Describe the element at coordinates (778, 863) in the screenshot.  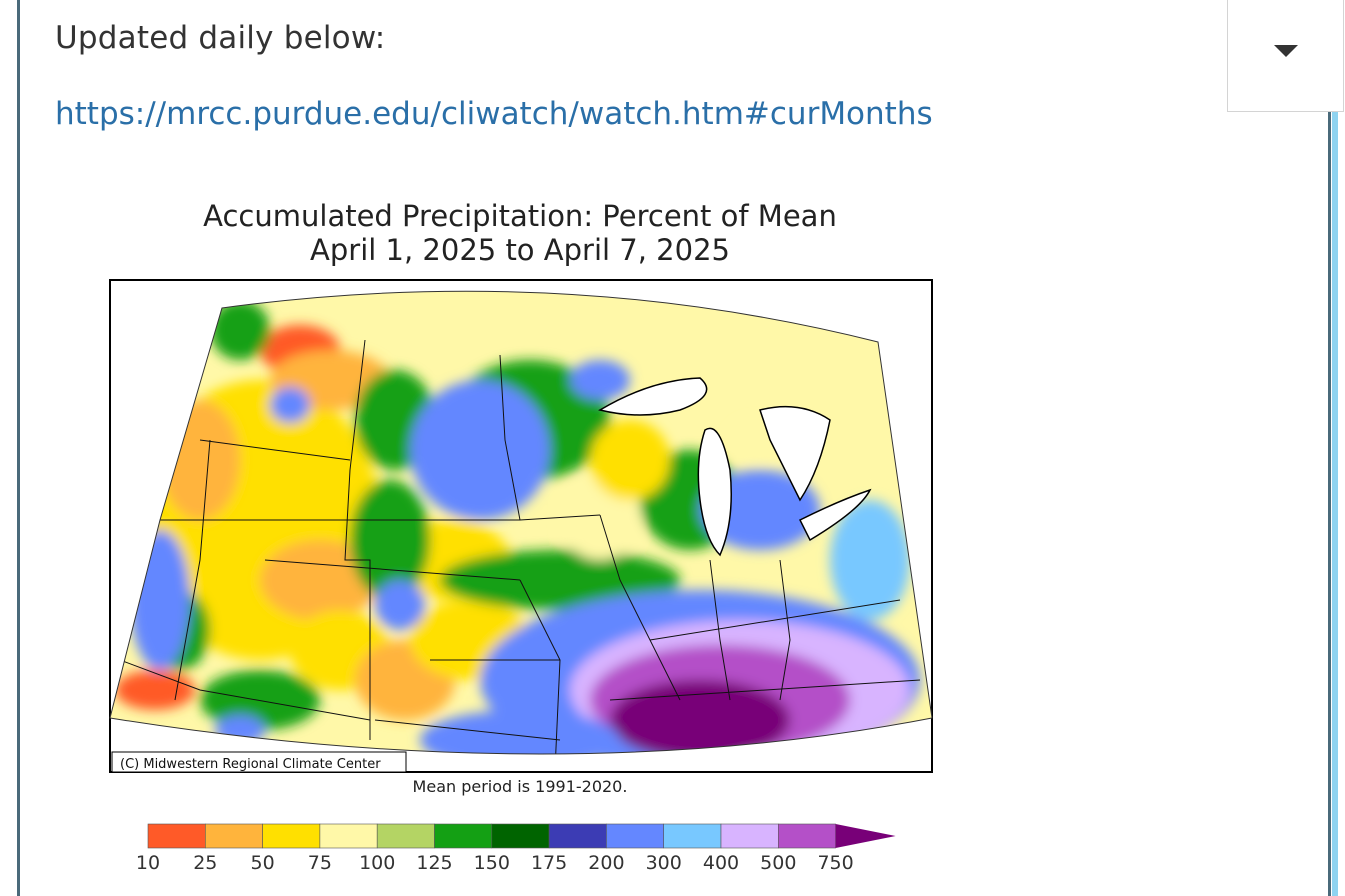
I see `legend-label: 500` at that location.